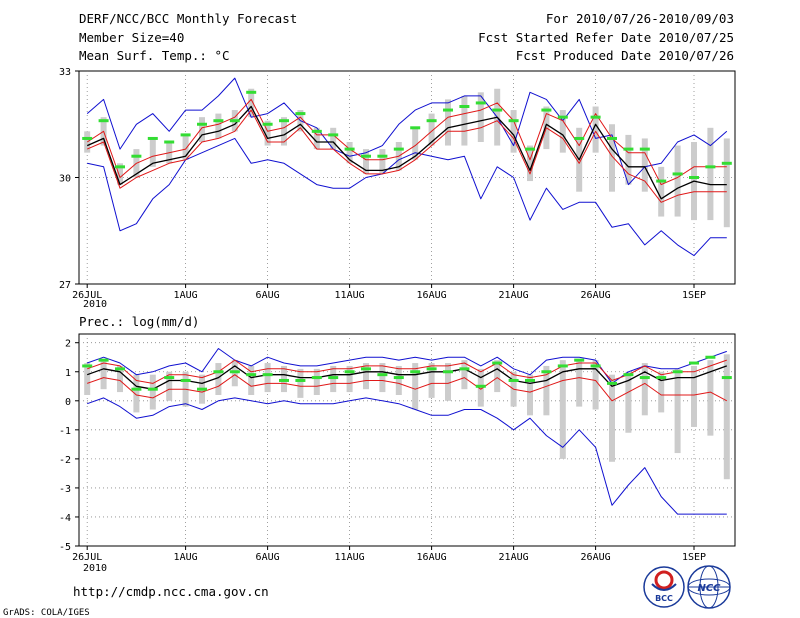  I want to click on prec-ytick-label: 1, so click(68, 373).